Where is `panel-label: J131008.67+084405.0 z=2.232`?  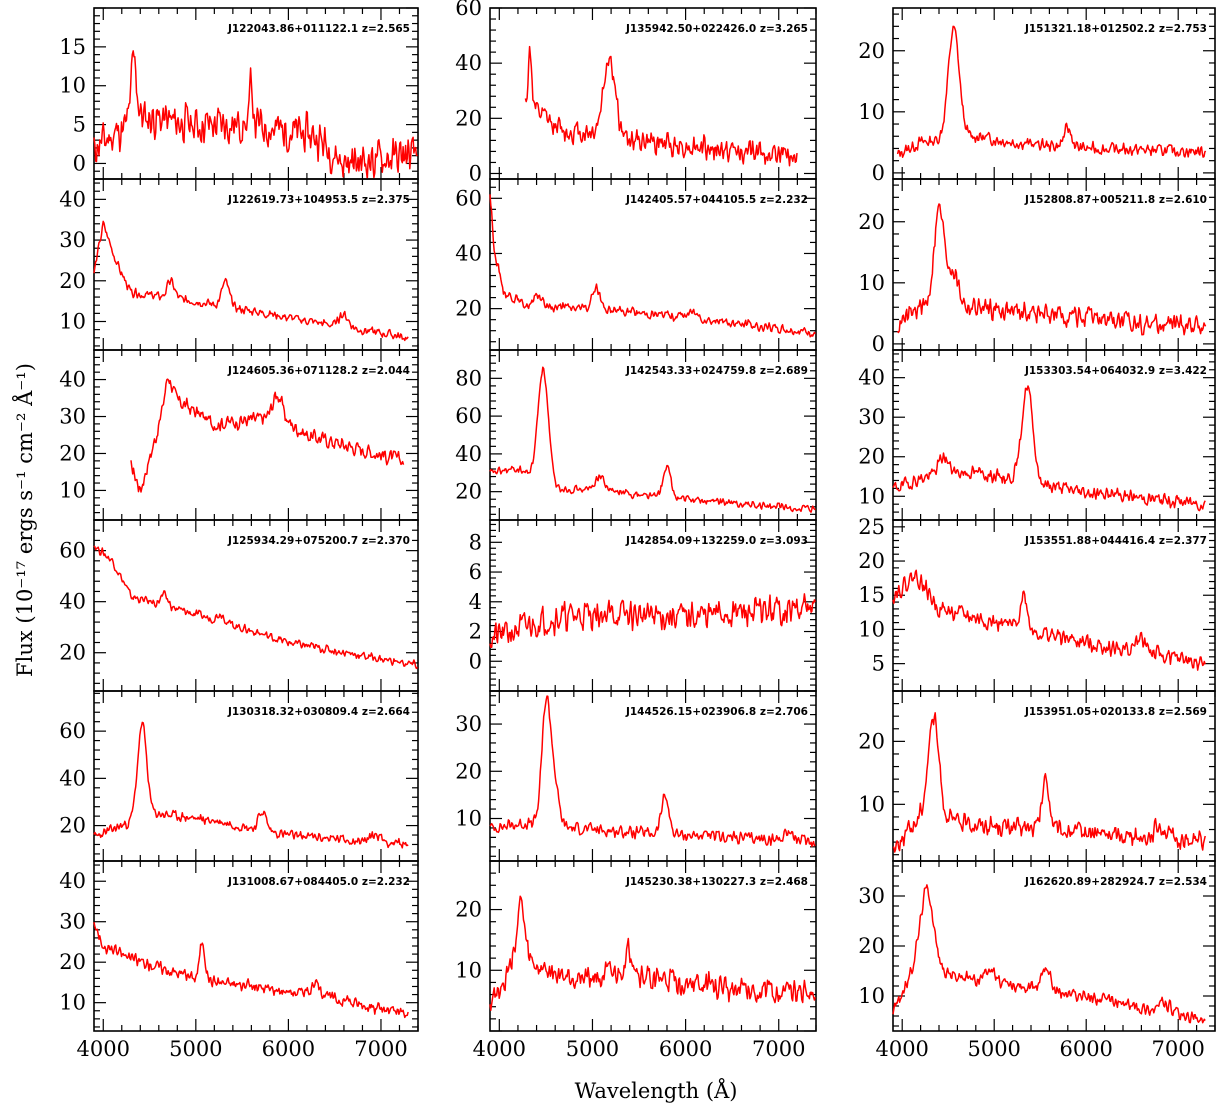
panel-label: J131008.67+084405.0 z=2.232 is located at coordinates (318, 882).